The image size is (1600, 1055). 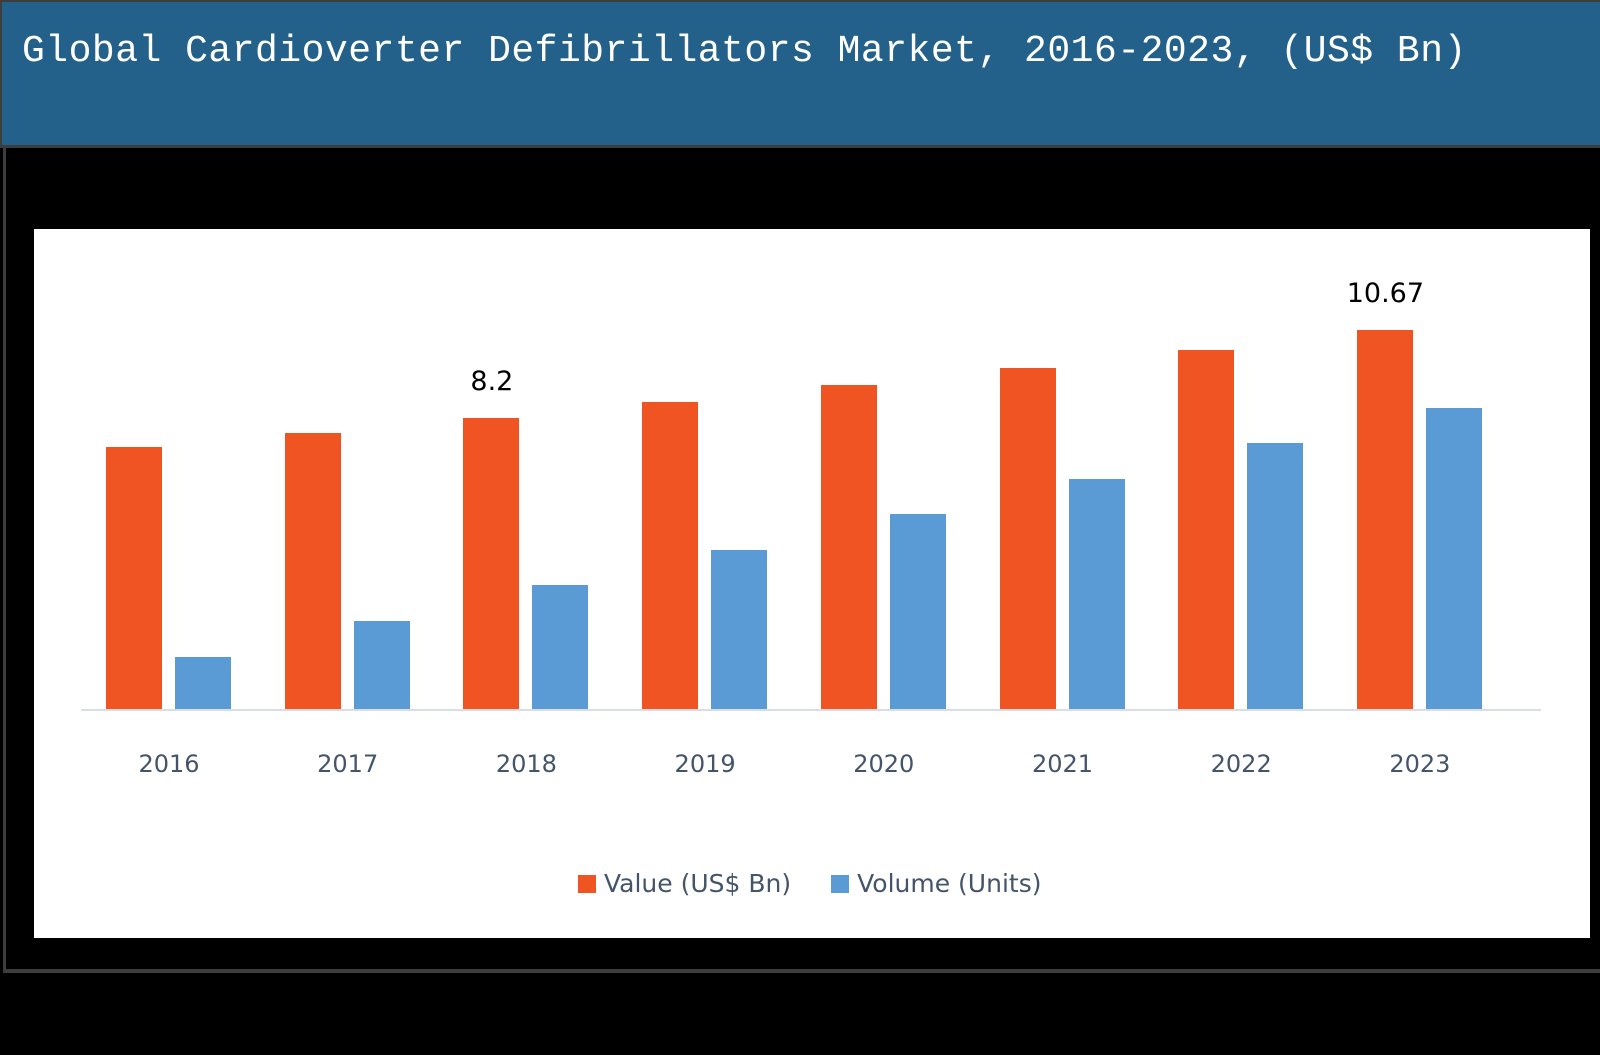 What do you see at coordinates (312, 570) in the screenshot?
I see `bar-value-2017` at bounding box center [312, 570].